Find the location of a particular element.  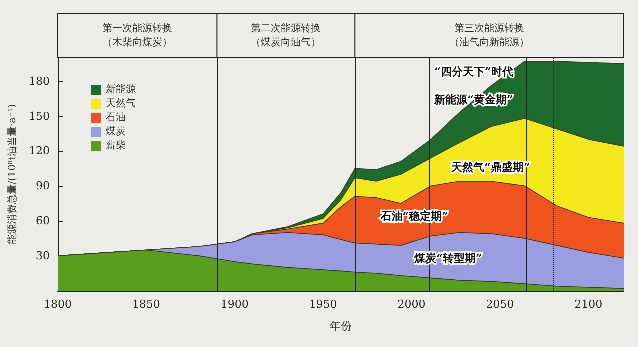

y-axis-title: 能源消费总量/(10⁸t油当量·a⁻¹) is located at coordinates (12, 174).